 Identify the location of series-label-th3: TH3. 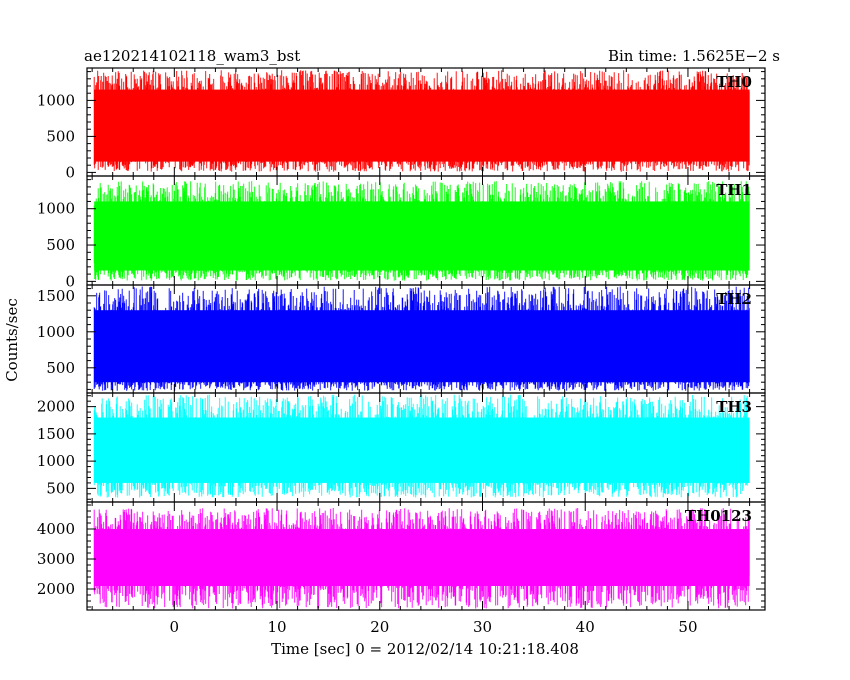
(734, 407).